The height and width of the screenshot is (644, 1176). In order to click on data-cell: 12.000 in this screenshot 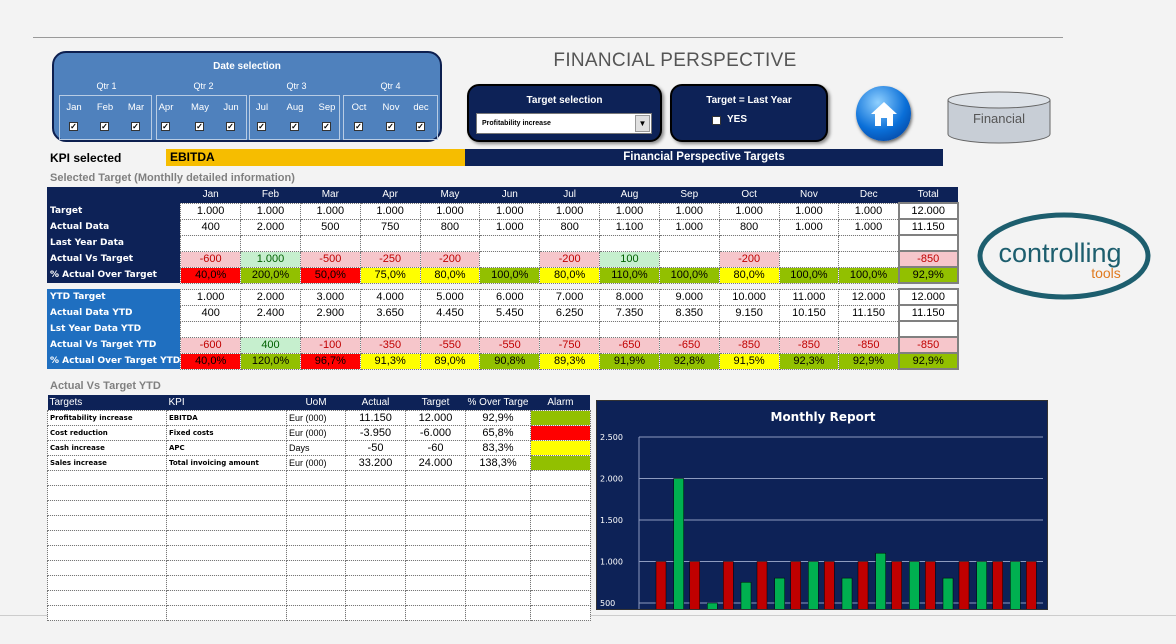, I will do `click(869, 297)`.